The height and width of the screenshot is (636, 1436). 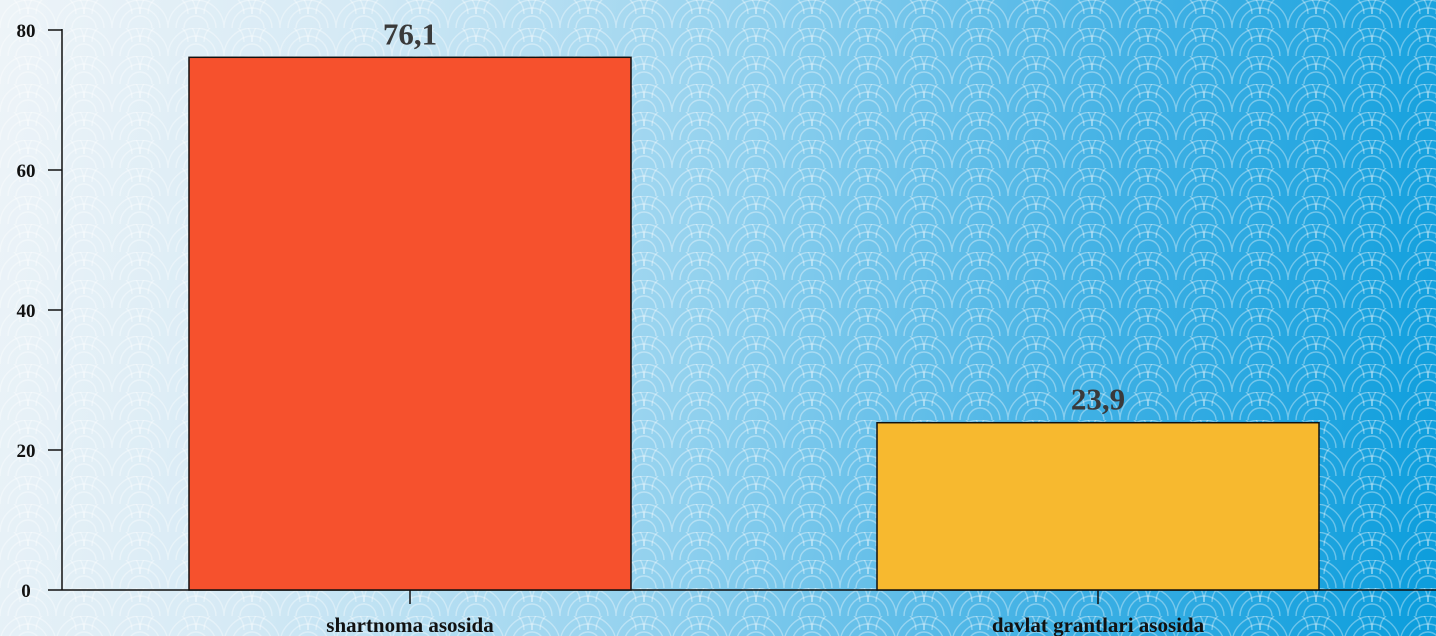 I want to click on y-tick-label: 20, so click(x=26, y=451).